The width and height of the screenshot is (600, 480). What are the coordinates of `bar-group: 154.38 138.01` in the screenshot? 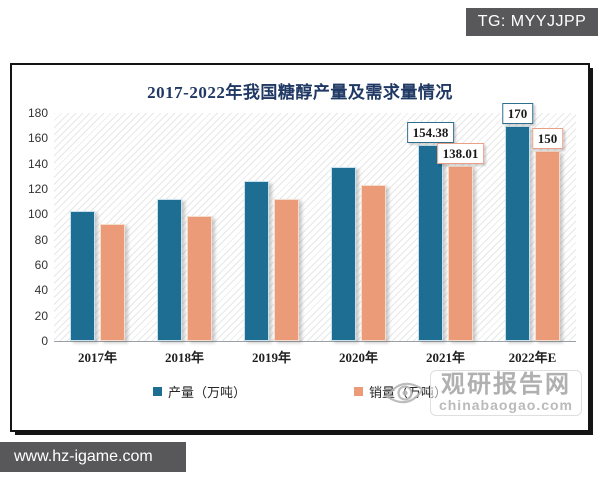 It's located at (445, 227).